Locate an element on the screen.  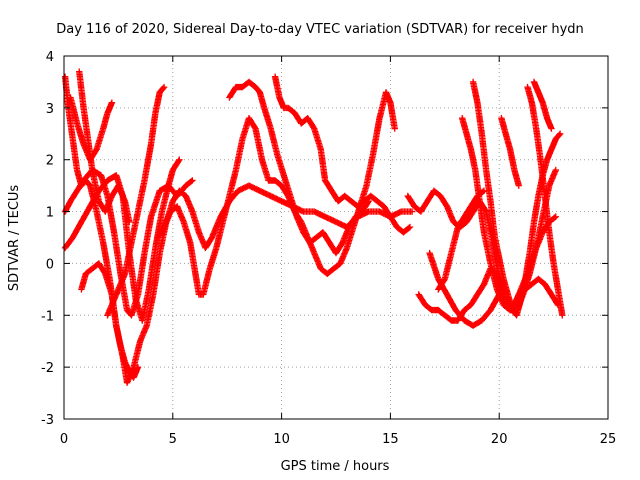
y-tick-label: -1 is located at coordinates (47, 316).